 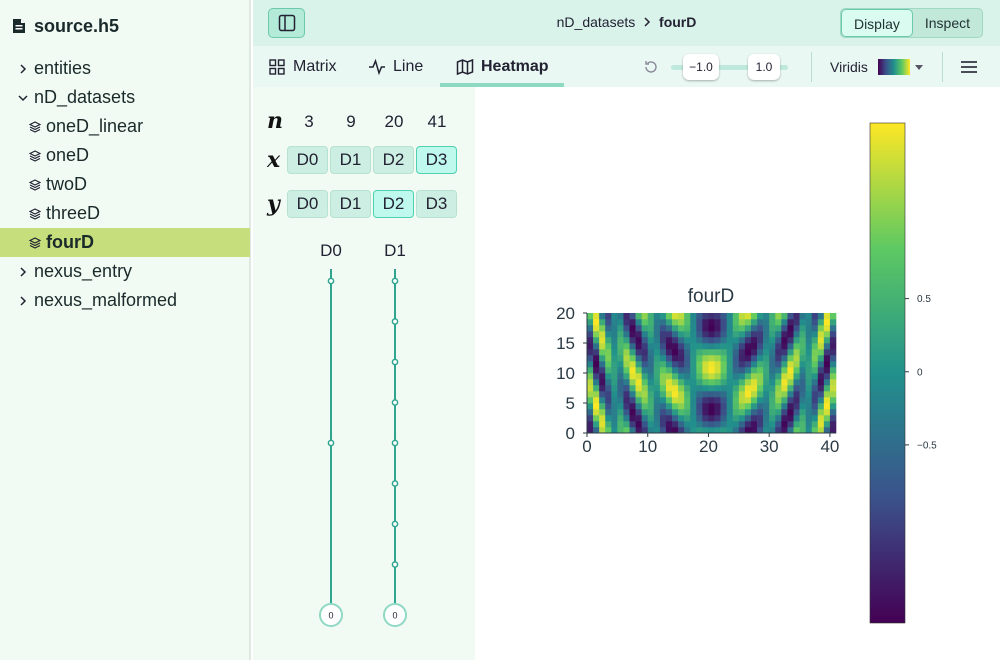 What do you see at coordinates (125, 213) in the screenshot?
I see `tree-item-threed: threeD` at bounding box center [125, 213].